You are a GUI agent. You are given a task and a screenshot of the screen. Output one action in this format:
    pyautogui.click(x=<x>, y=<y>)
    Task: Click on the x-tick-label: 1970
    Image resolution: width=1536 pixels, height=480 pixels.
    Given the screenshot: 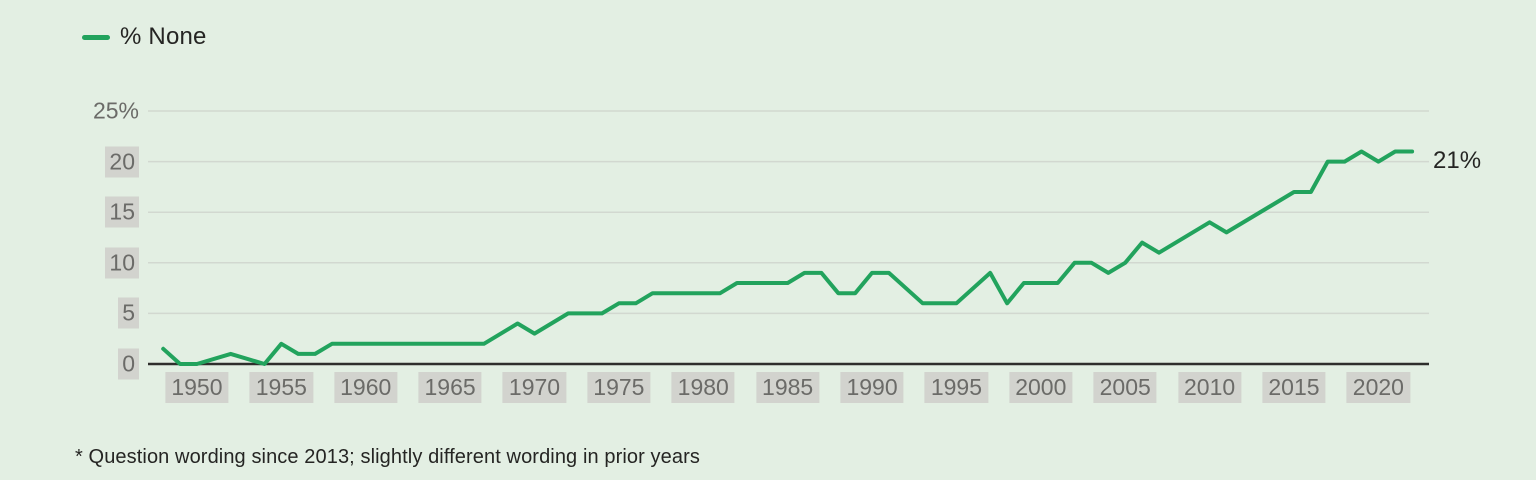 What is the action you would take?
    pyautogui.click(x=534, y=387)
    